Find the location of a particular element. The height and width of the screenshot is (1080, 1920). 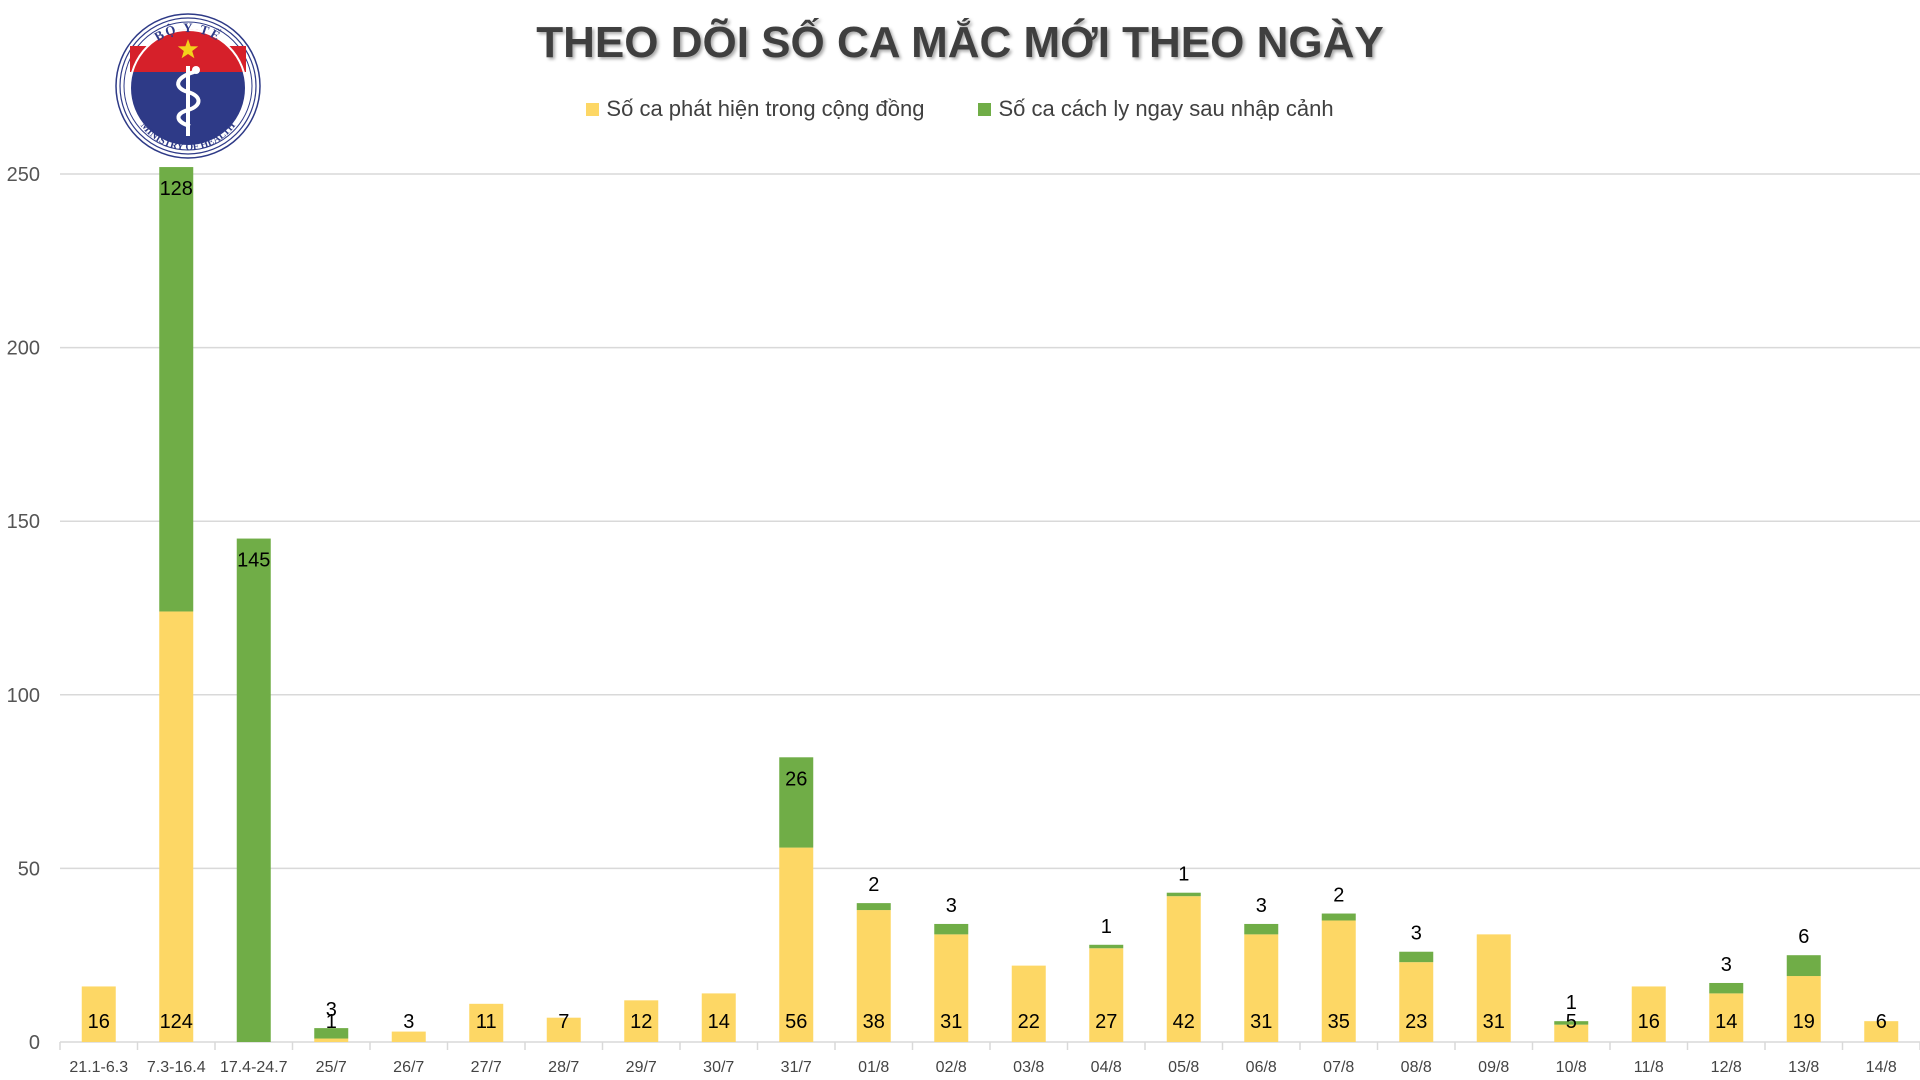

data-label-community: 11 is located at coordinates (486, 1022).